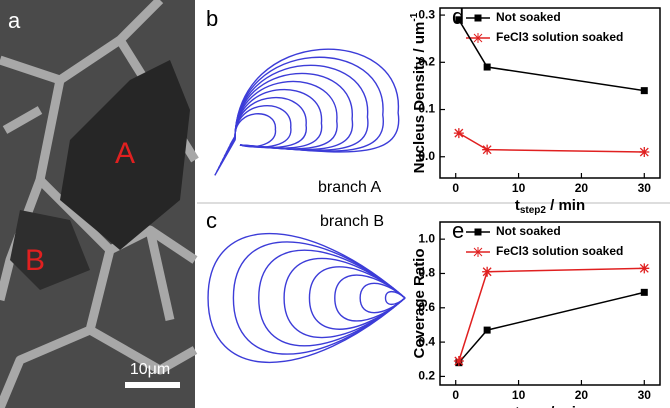  What do you see at coordinates (212, 18) in the screenshot?
I see `panel-label: b` at bounding box center [212, 18].